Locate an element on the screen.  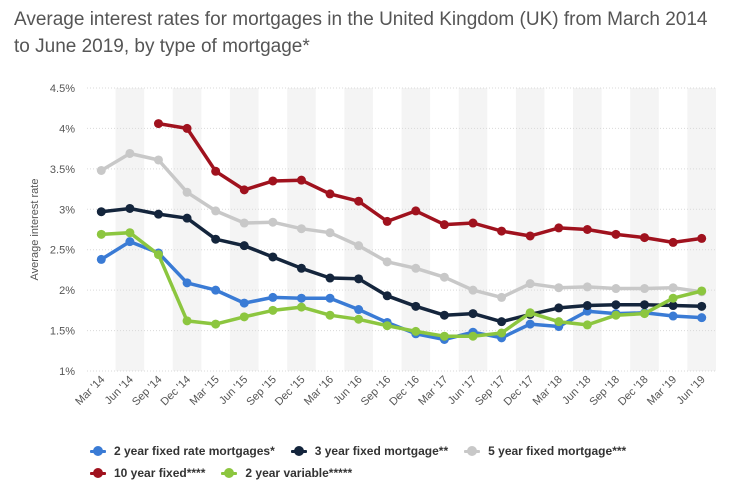
legend-item-10-year-fixed: 10 year fixed**** is located at coordinates (147, 473).